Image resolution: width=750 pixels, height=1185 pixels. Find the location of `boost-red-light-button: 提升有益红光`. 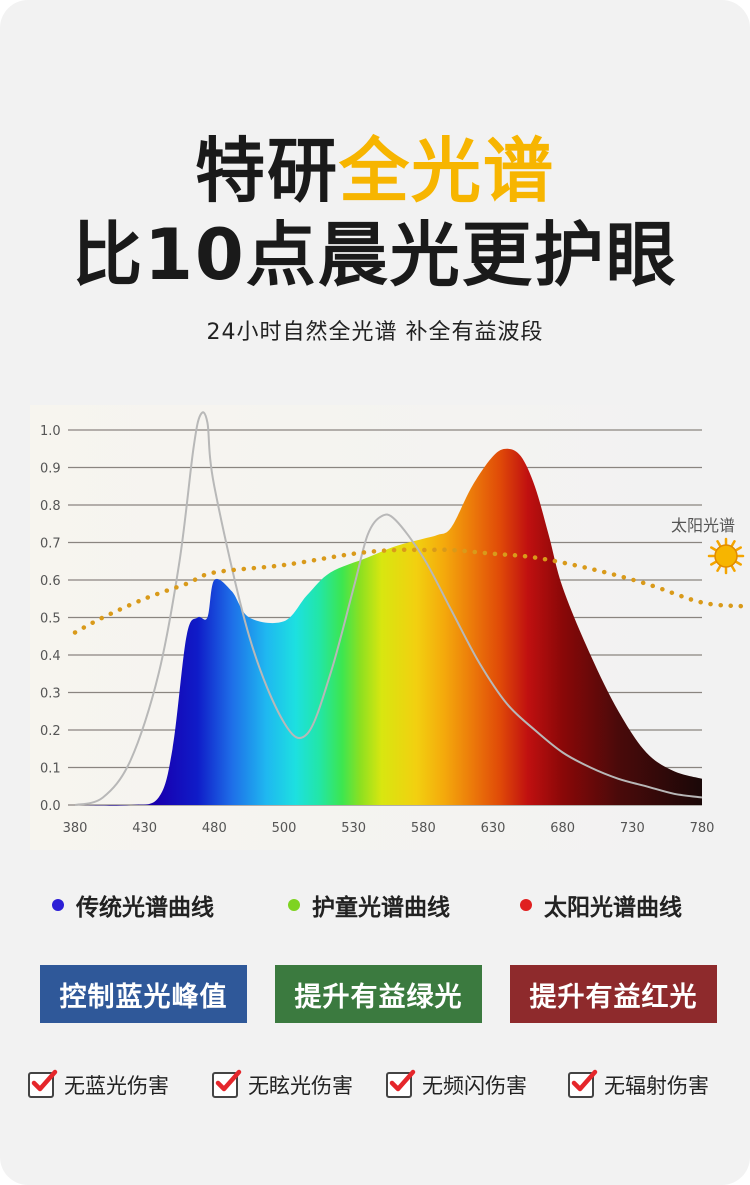

boost-red-light-button: 提升有益红光 is located at coordinates (613, 994).